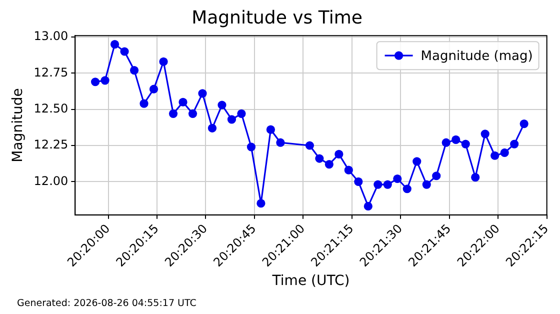  What do you see at coordinates (476, 56) in the screenshot?
I see `legend-label: Magnitude (mag)` at bounding box center [476, 56].